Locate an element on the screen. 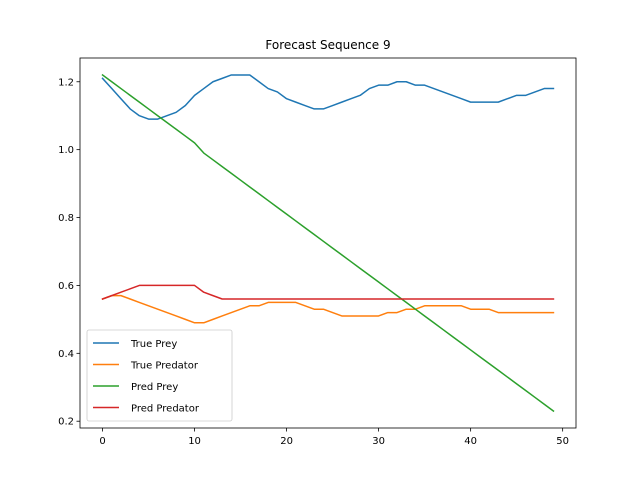  y-tick-label: 1.2 is located at coordinates (66, 82).